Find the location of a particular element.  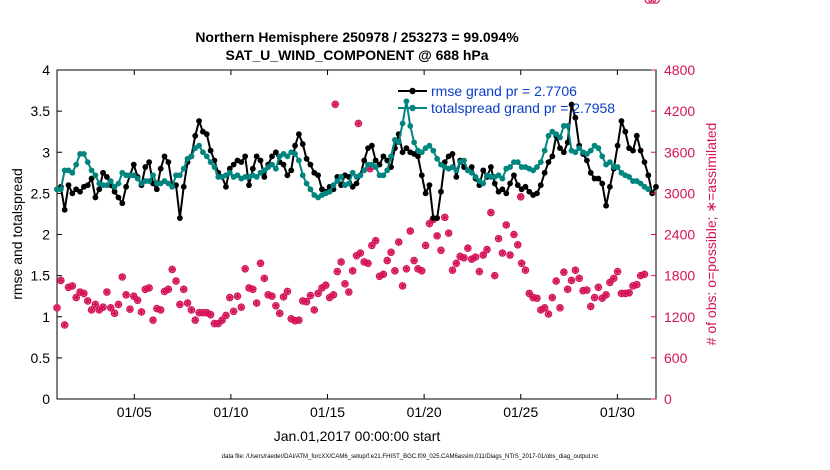

legend-rmse-marker is located at coordinates (412, 91).